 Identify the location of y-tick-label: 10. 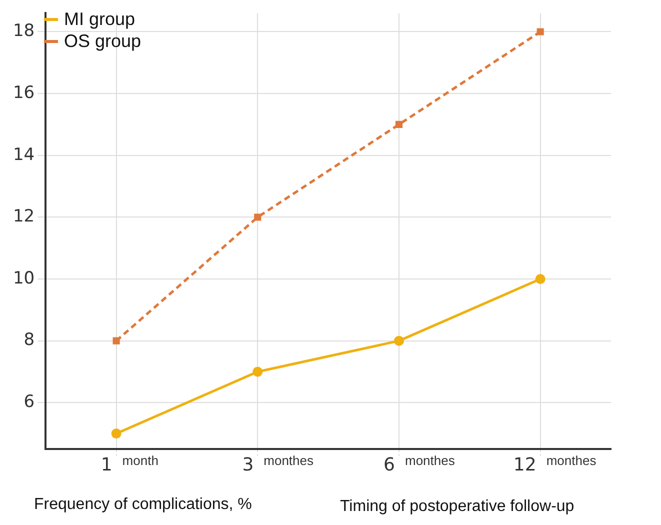
(23, 278).